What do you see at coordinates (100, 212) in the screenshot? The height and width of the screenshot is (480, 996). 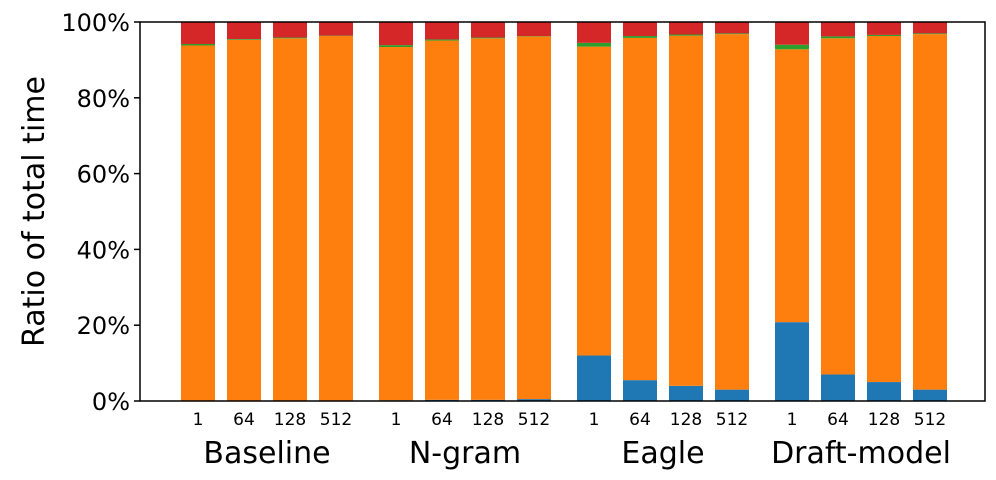 I see `y-axis: 0% 20% 40% 60% 80% 100%` at bounding box center [100, 212].